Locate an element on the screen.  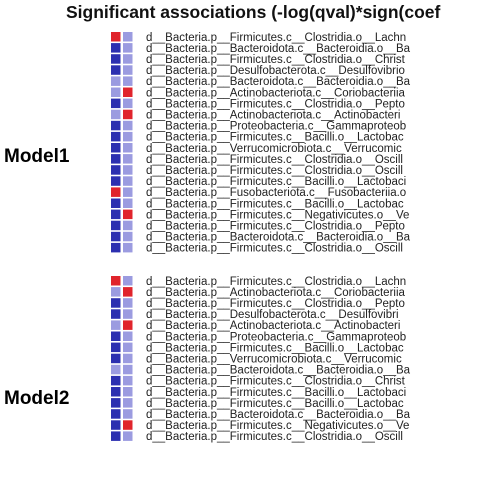
panel-label-model2: Model2 is located at coordinates (37, 398).